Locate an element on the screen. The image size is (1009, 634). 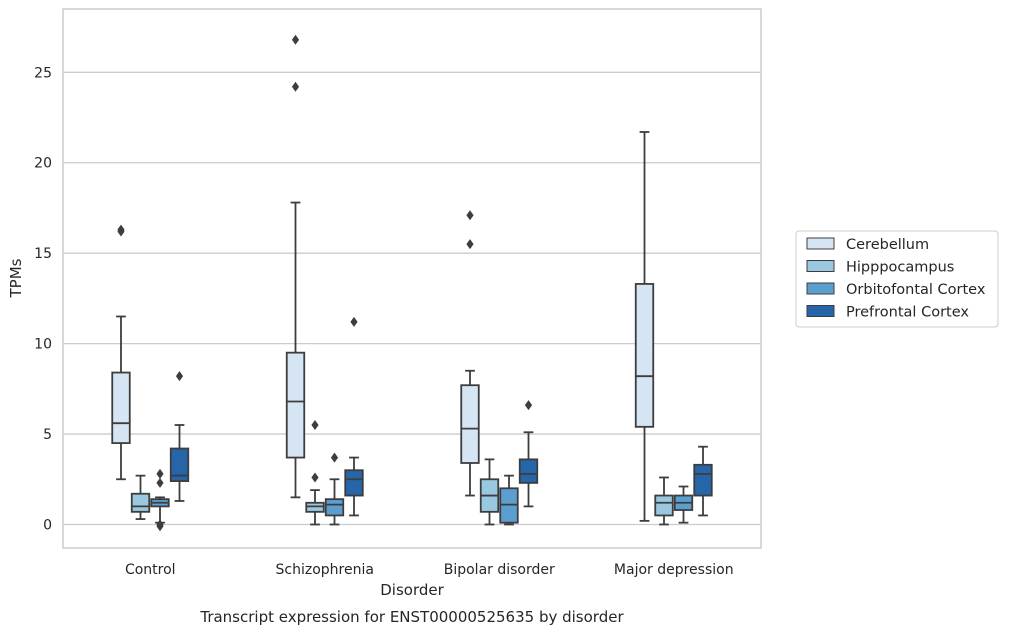
box-cerebellum-major-depression is located at coordinates (644, 326).